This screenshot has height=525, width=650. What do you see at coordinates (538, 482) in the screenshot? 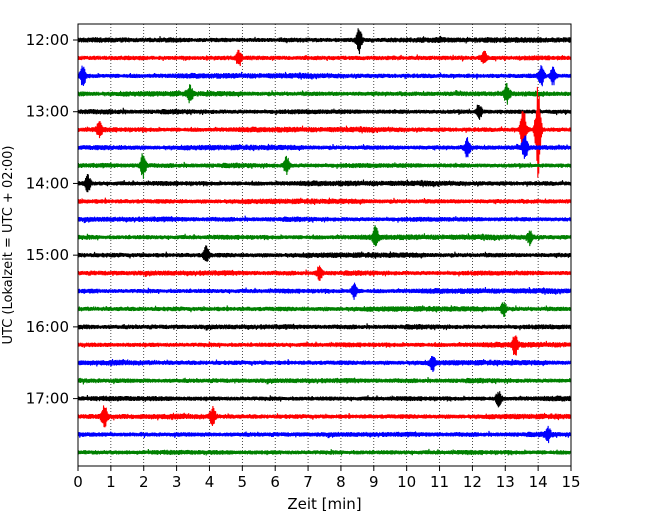
I see `x-tick-label: 14` at bounding box center [538, 482].